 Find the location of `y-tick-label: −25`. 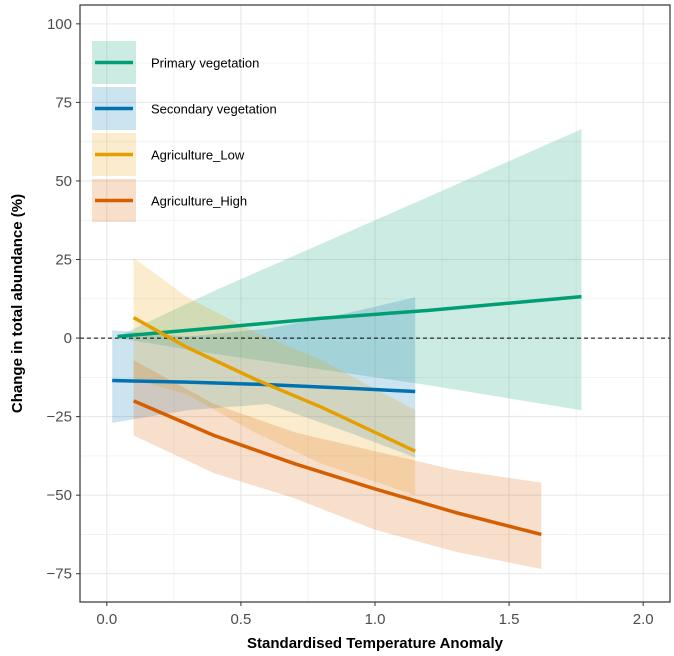

y-tick-label: −25 is located at coordinates (59, 417).